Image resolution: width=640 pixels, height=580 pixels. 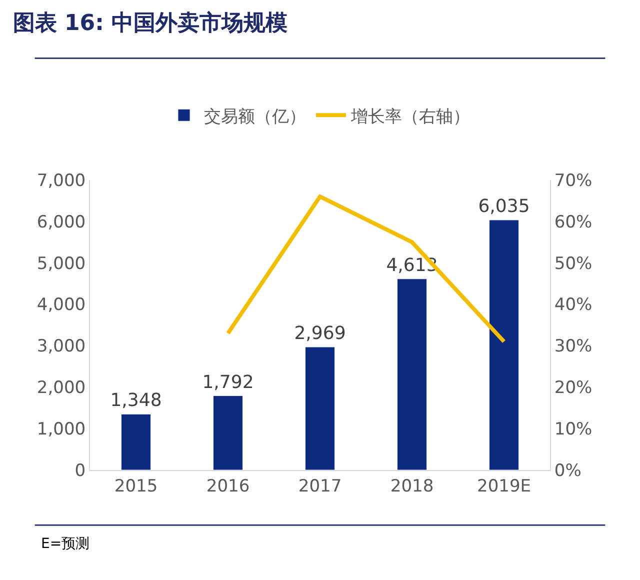 I want to click on y2-tick-label: 20%, so click(x=573, y=388).